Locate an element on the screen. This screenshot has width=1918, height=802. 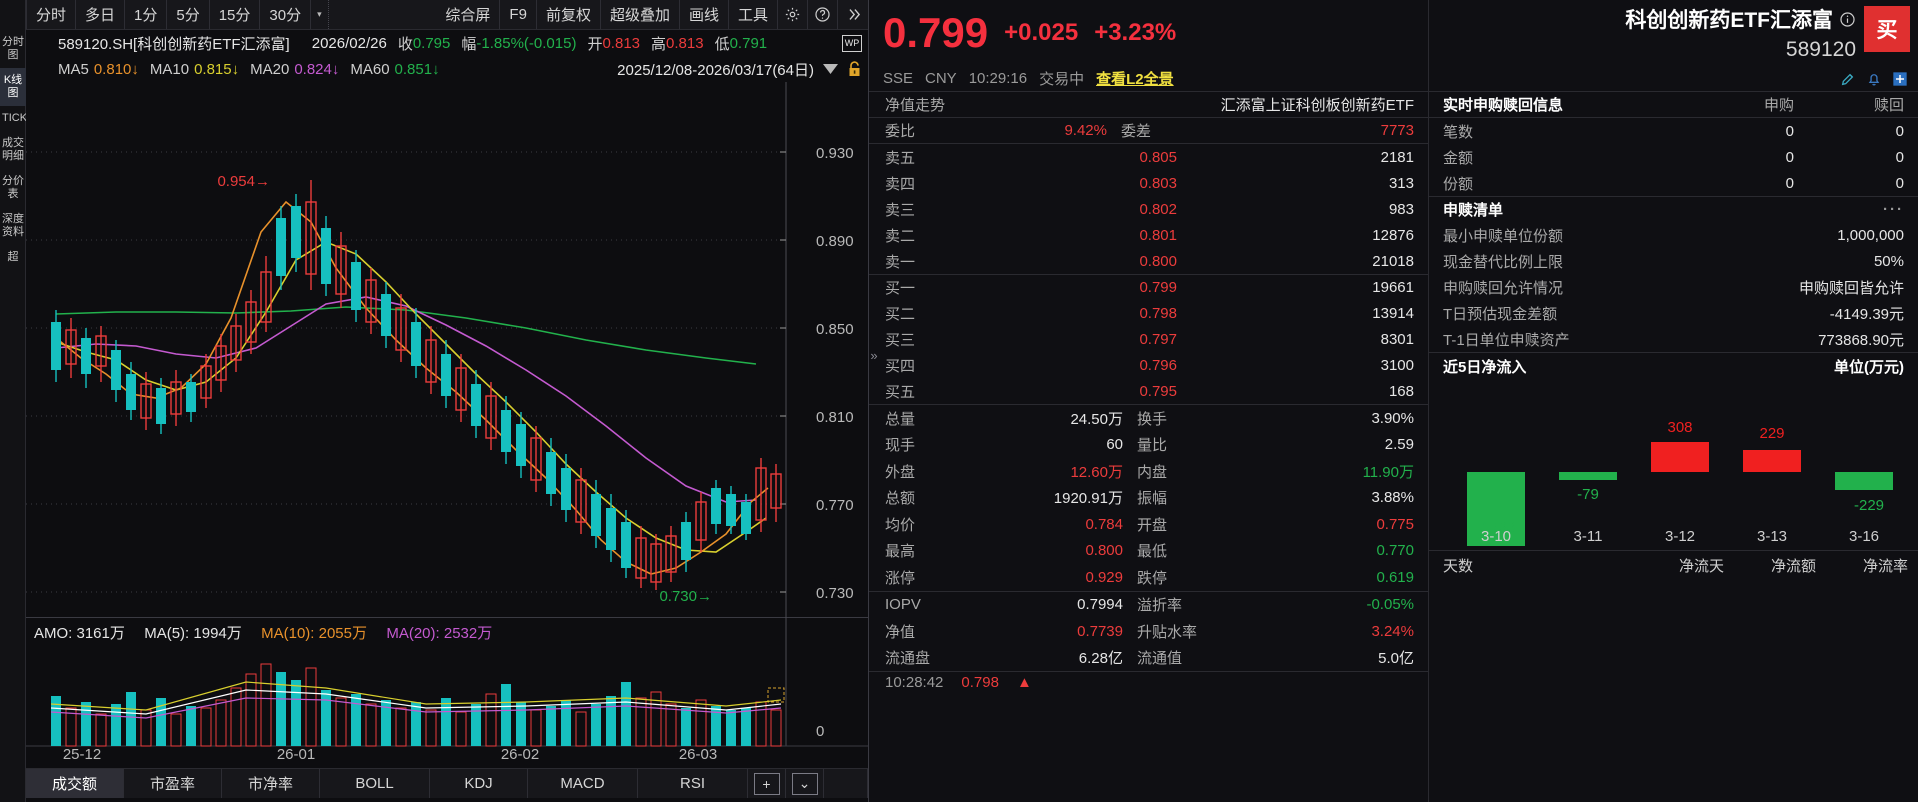
bell-icon is located at coordinates (1874, 79).